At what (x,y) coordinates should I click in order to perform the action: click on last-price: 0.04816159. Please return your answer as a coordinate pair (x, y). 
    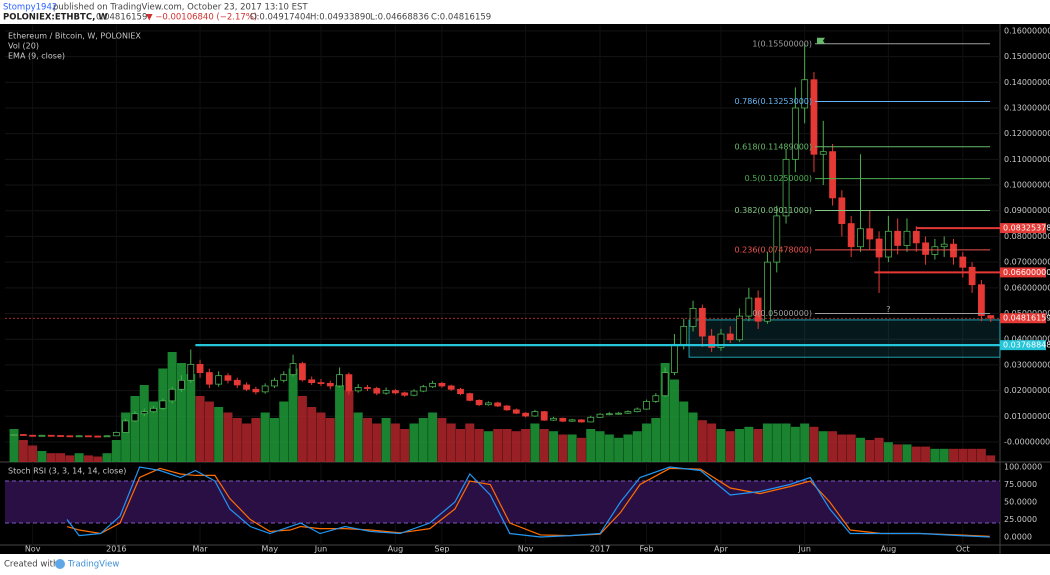
    Looking at the image, I should click on (121, 18).